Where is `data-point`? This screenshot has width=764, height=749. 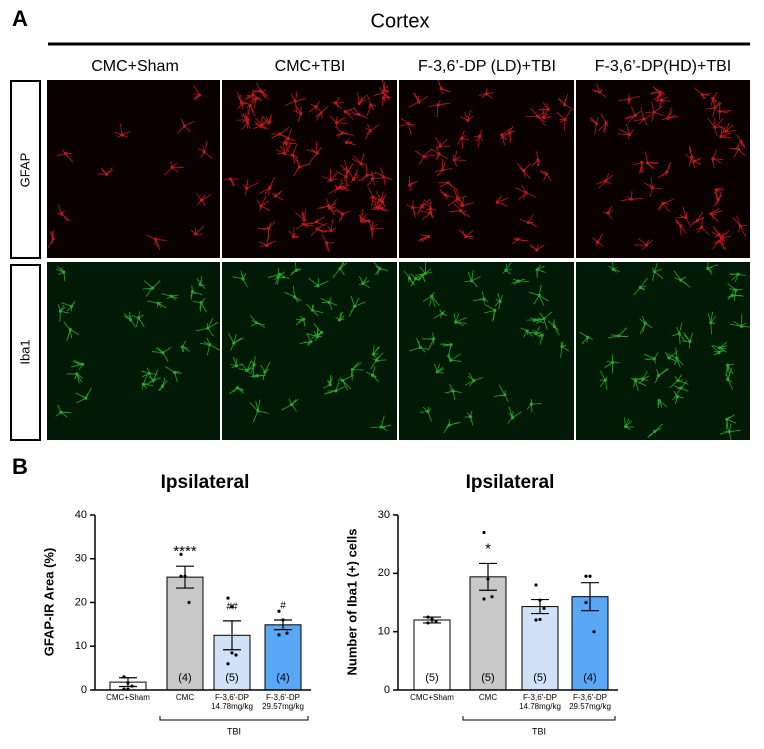 data-point is located at coordinates (128, 683).